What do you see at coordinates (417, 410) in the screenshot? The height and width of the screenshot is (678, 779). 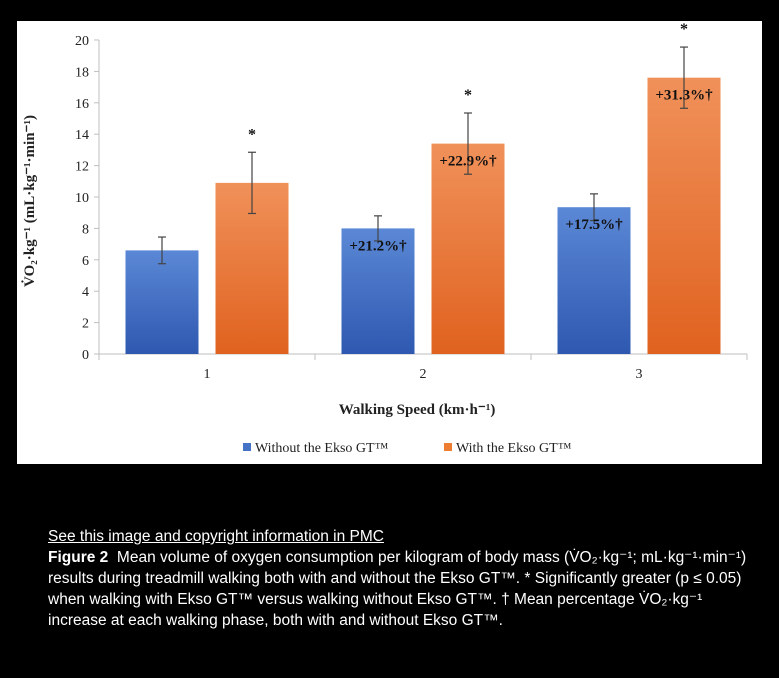 I see `x-axis-title: Walking Speed (km·h⁻¹)` at bounding box center [417, 410].